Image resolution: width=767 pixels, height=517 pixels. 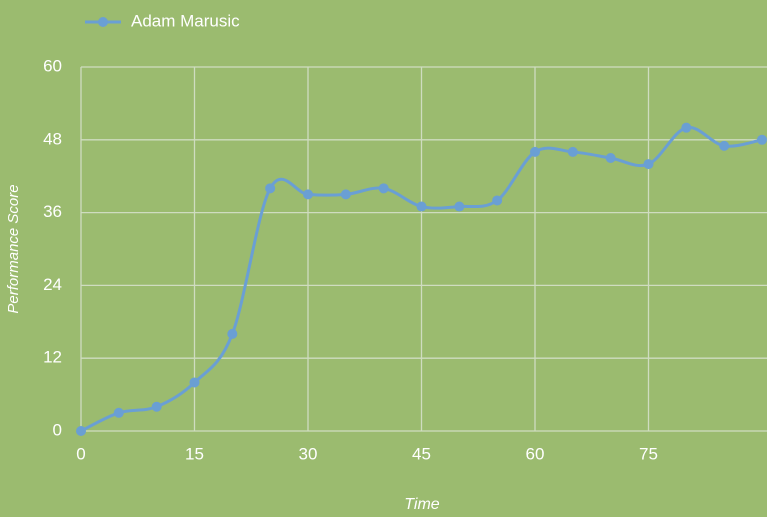 I want to click on y-tick-label: 12, so click(x=52, y=357).